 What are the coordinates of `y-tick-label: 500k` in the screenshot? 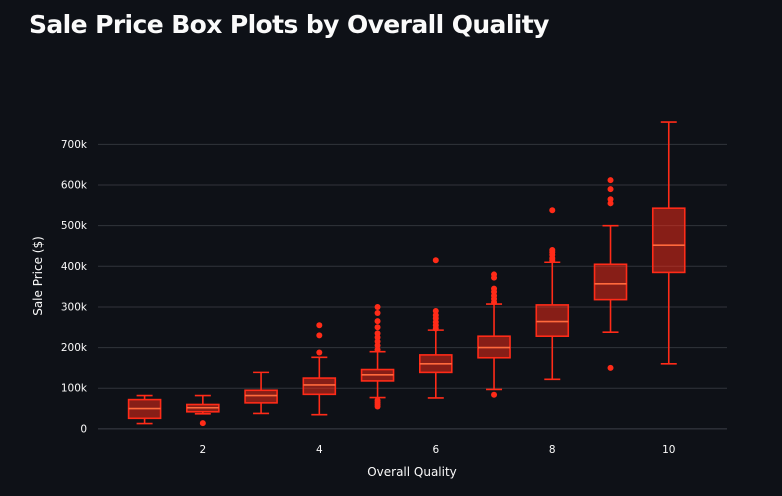 It's located at (74, 226).